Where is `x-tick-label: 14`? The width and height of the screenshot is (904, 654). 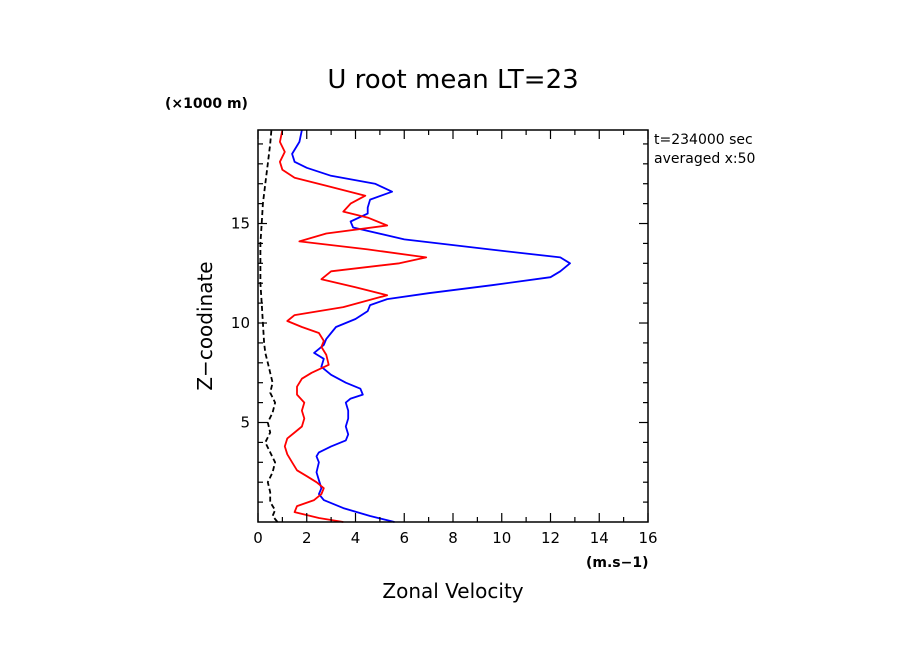
x-tick-label: 14 is located at coordinates (599, 538).